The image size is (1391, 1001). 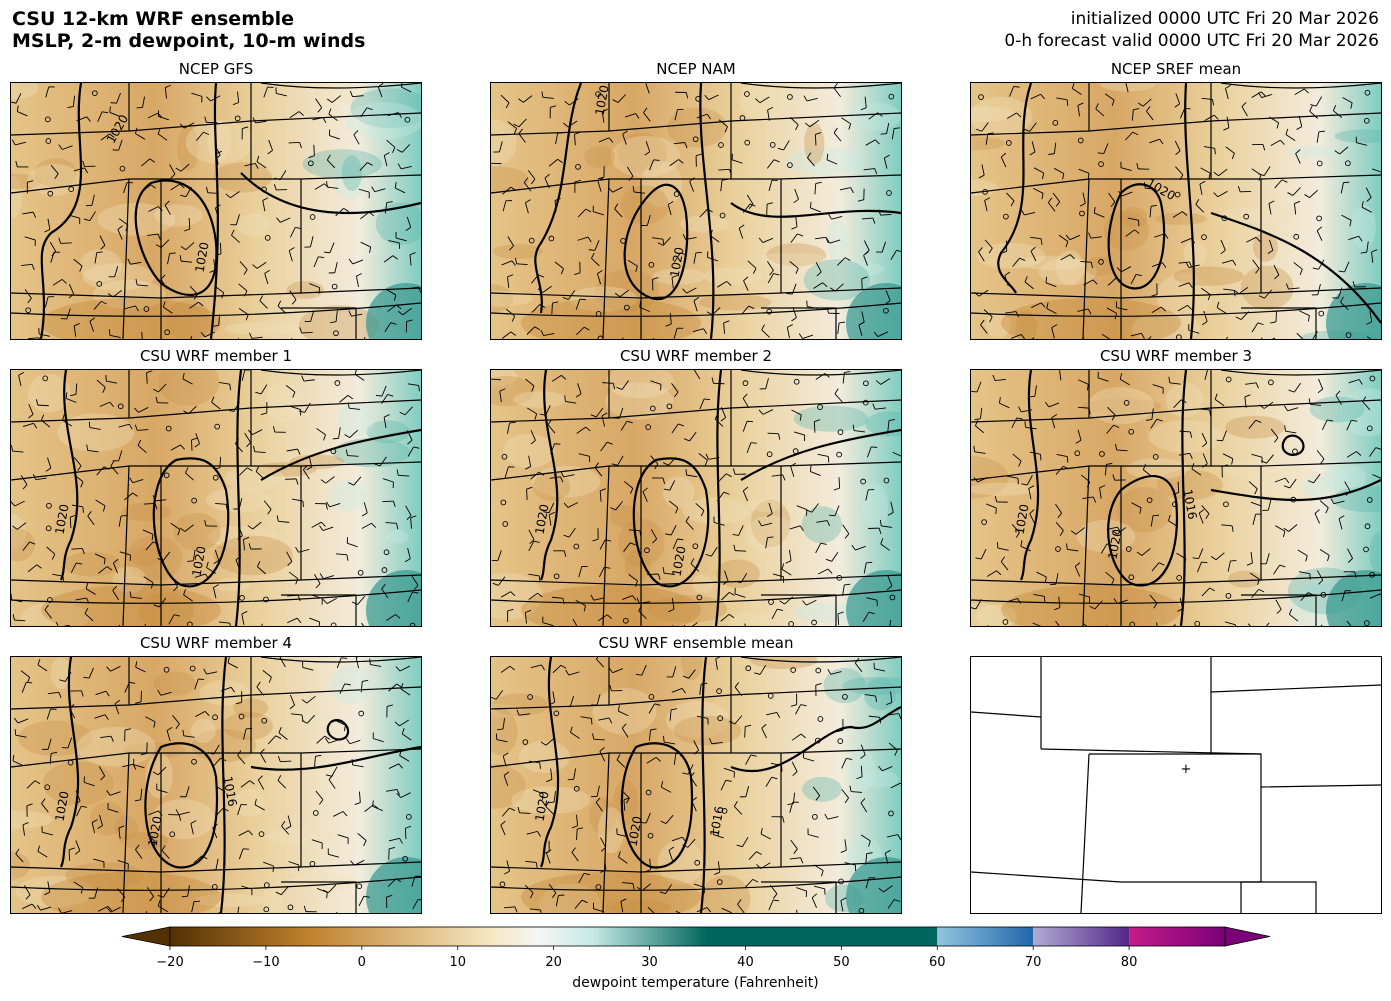 I want to click on colorbar-tick-label: 0, so click(x=361, y=962).